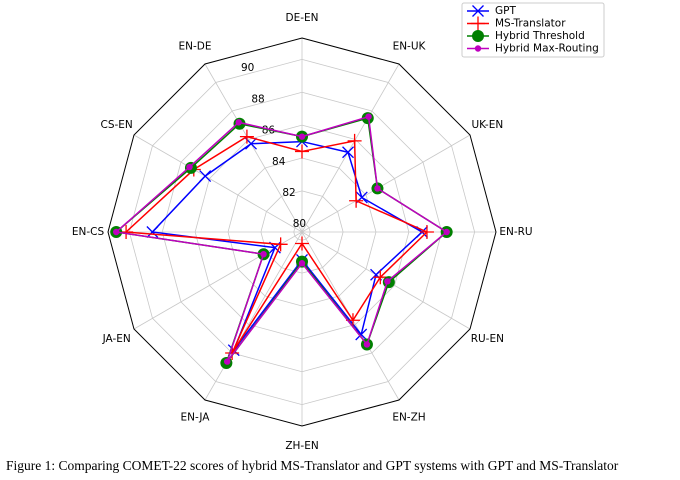 This screenshot has width=680, height=480. What do you see at coordinates (288, 193) in the screenshot?
I see `r-tick-label: 82` at bounding box center [288, 193].